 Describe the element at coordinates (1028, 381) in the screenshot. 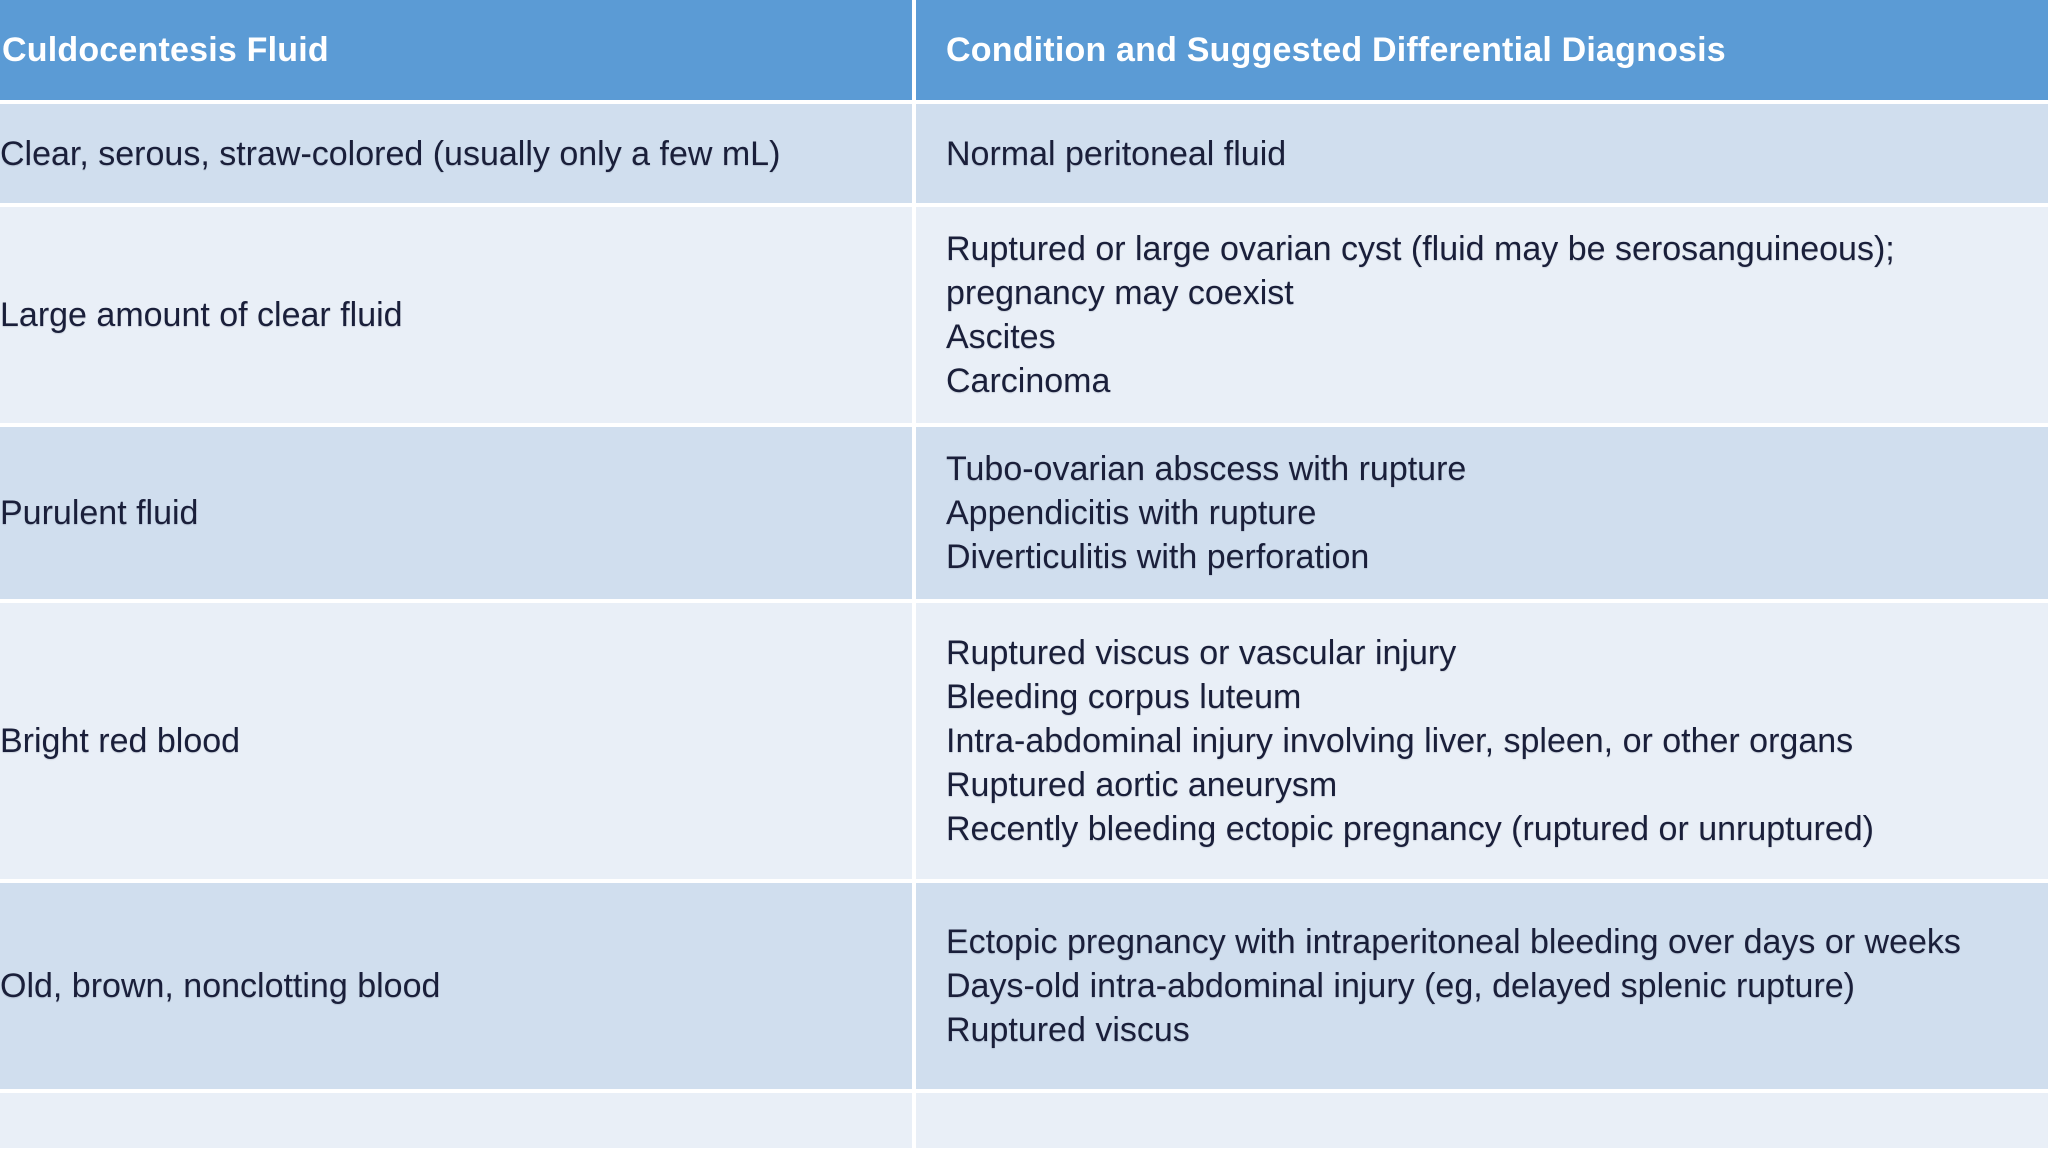

I see `condition-line: Carcinoma` at that location.